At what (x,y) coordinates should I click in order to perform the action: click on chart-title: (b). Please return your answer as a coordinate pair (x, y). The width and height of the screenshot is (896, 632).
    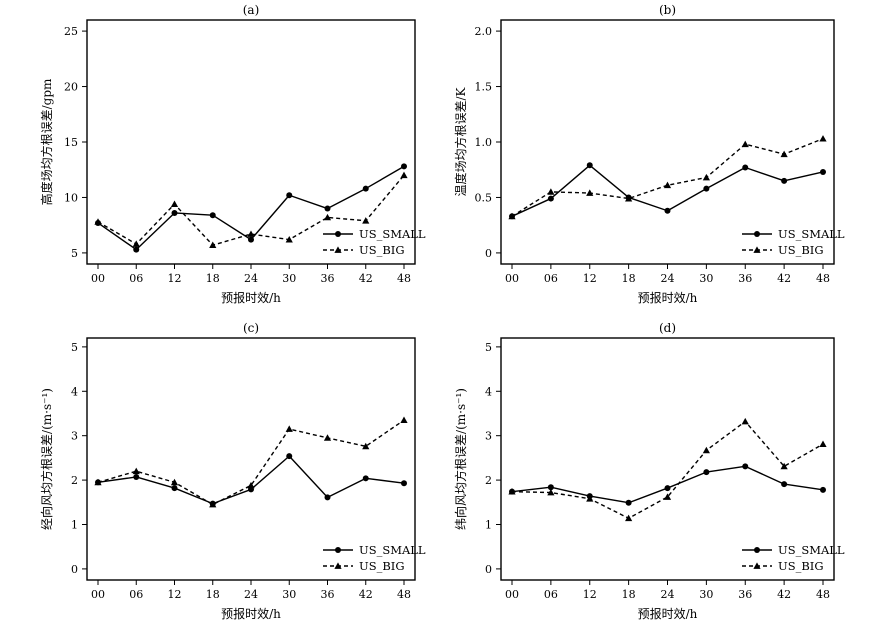
    Looking at the image, I should click on (667, 10).